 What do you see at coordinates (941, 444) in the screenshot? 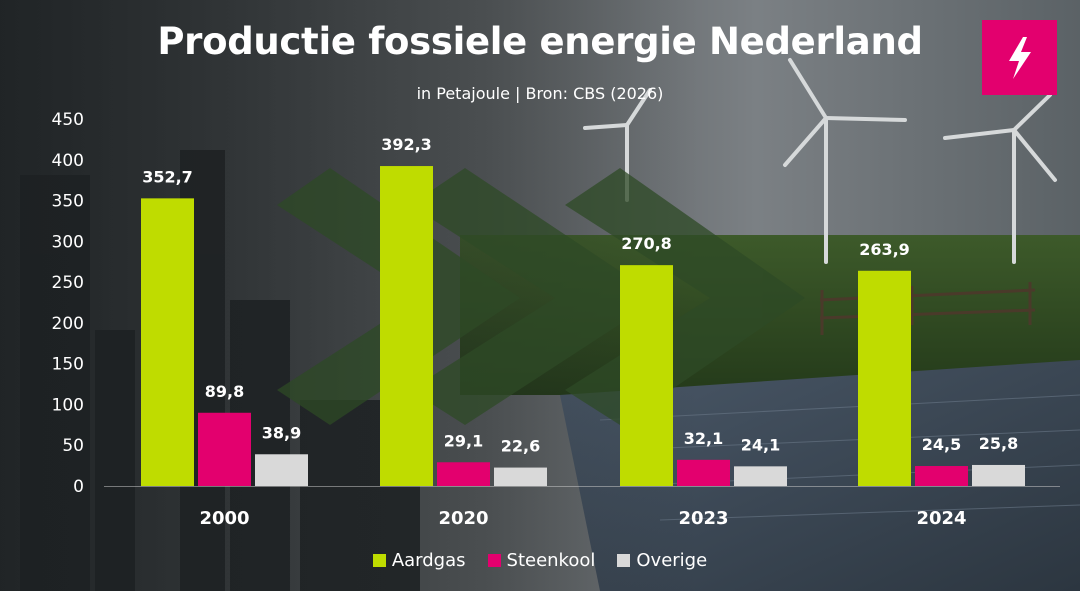
I see `data-label: 24,5` at bounding box center [941, 444].